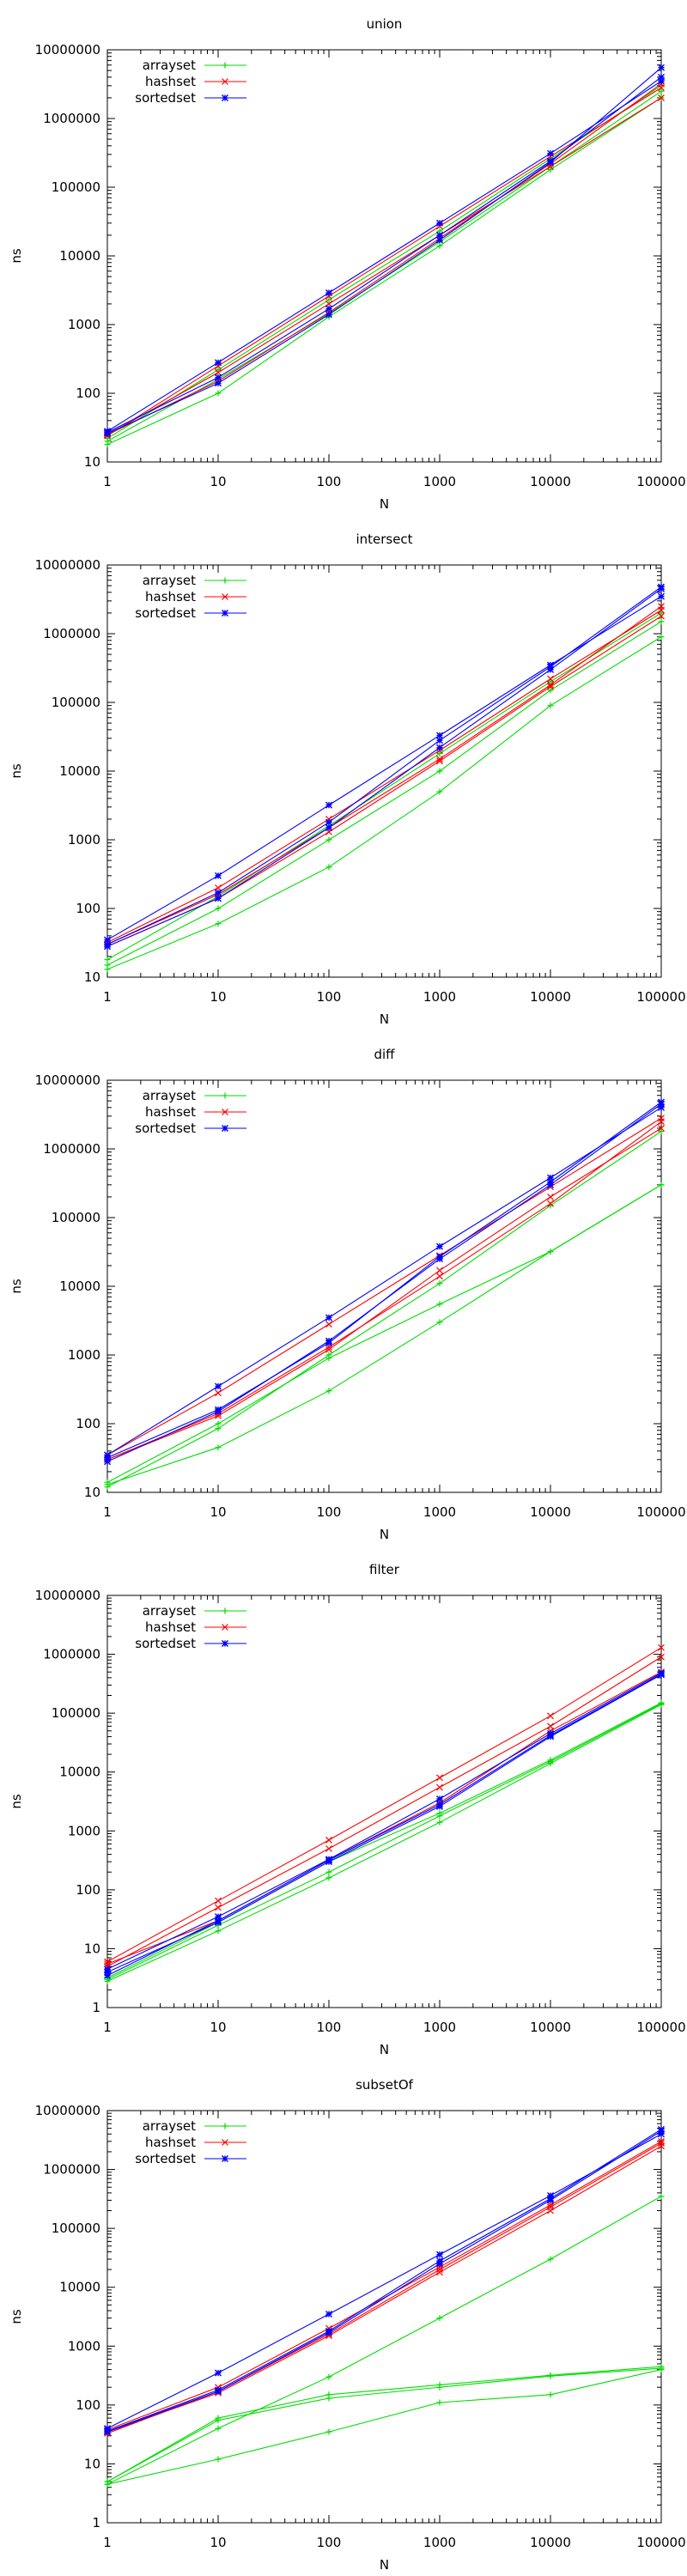 Image resolution: width=687 pixels, height=2576 pixels. I want to click on x-tick-label: 100, so click(329, 2543).